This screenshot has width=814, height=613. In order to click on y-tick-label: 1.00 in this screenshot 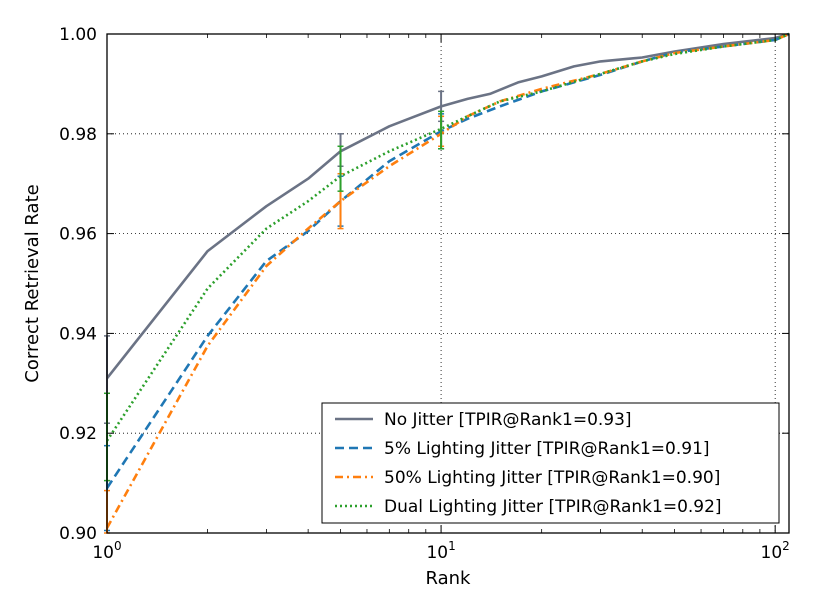, I will do `click(78, 35)`.